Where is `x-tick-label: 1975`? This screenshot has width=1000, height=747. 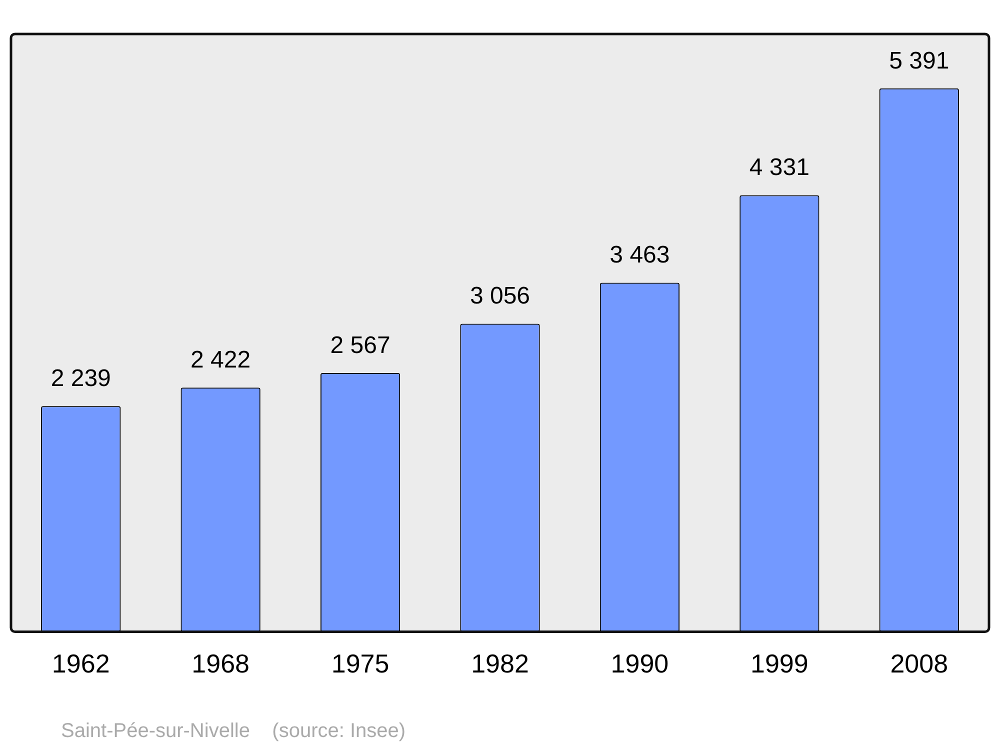
x-tick-label: 1975 is located at coordinates (360, 663).